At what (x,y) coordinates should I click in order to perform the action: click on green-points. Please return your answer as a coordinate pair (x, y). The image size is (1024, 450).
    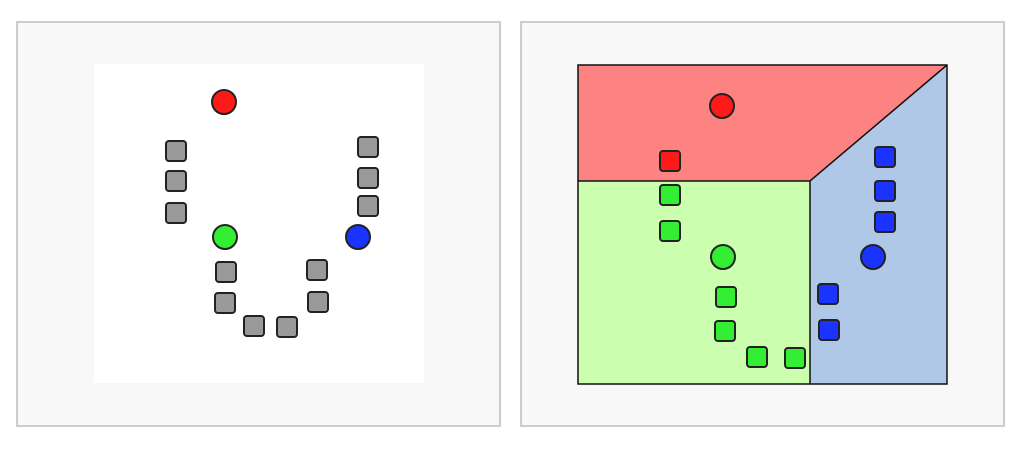
    Looking at the image, I should click on (732, 276).